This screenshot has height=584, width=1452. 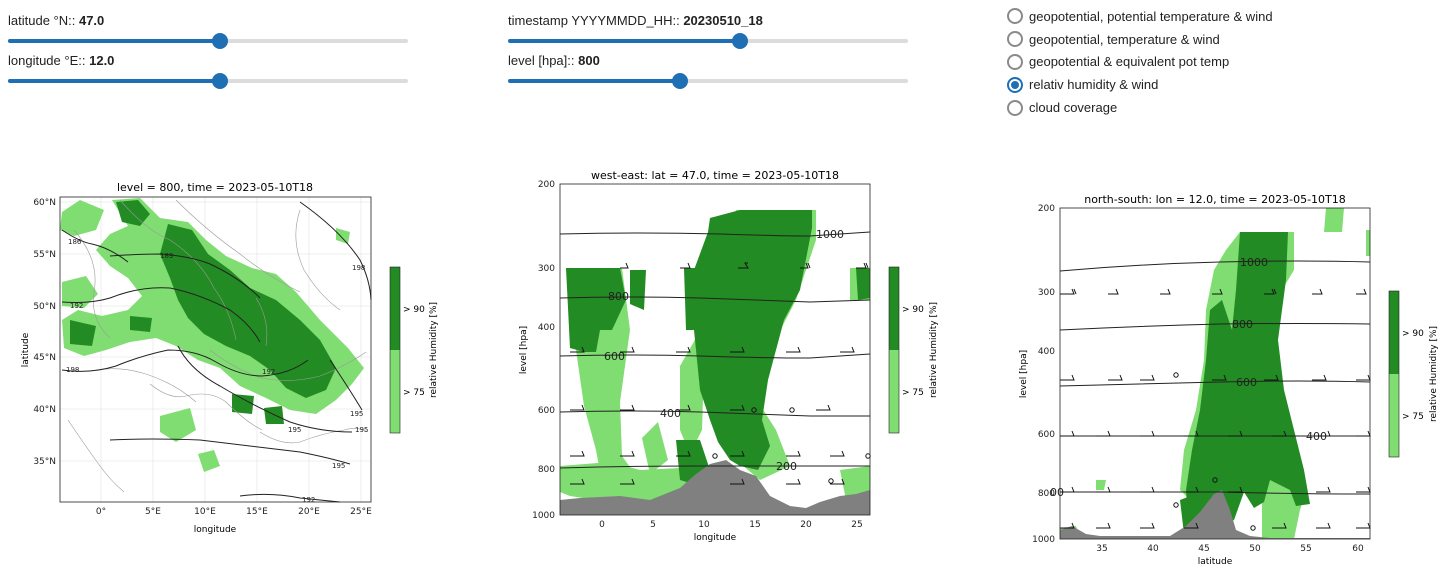 I want to click on latitude-slider: latitude °N:: 47.0, so click(x=208, y=31).